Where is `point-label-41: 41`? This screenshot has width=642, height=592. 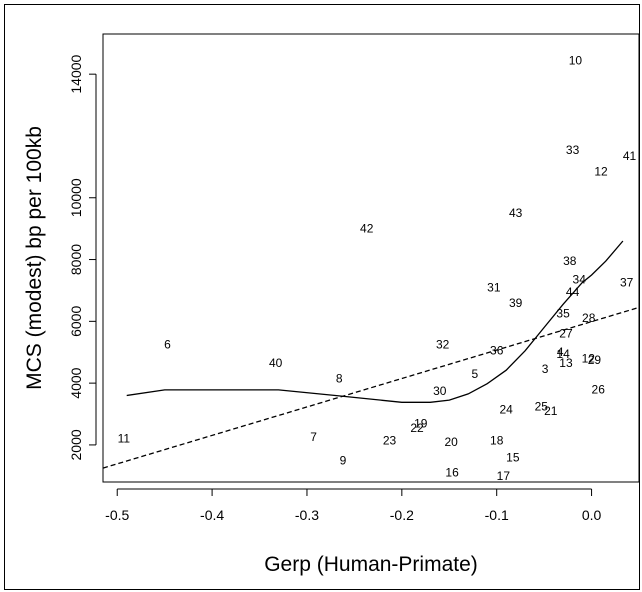
point-label-41: 41 is located at coordinates (630, 156).